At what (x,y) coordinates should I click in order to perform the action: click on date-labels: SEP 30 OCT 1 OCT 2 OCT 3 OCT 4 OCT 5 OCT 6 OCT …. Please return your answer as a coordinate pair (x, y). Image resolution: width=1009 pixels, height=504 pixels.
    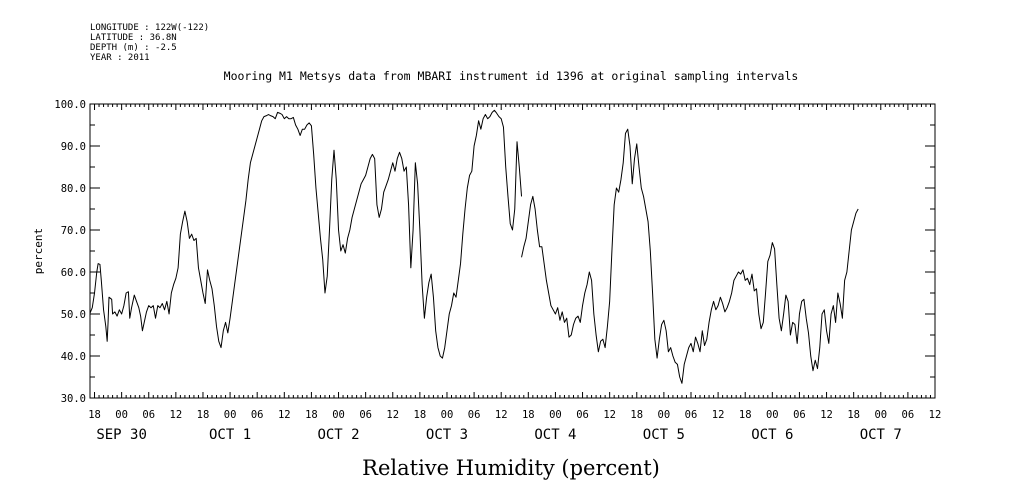
    Looking at the image, I should click on (499, 435).